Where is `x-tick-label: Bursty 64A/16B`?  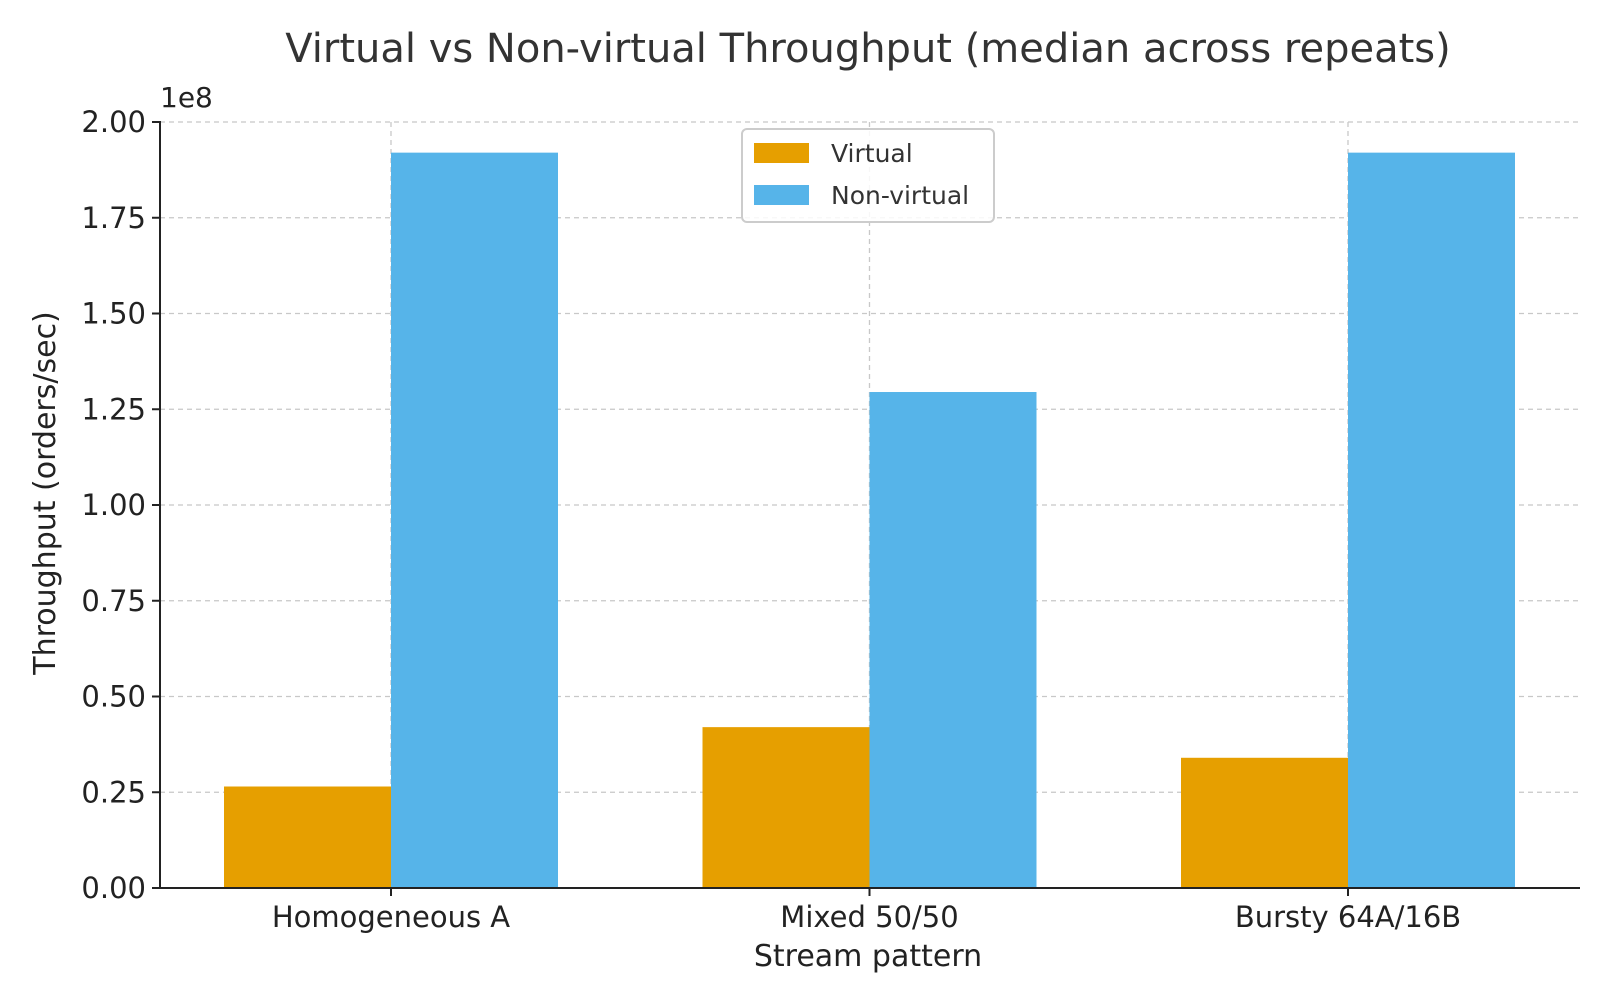 x-tick-label: Bursty 64A/16B is located at coordinates (1348, 917).